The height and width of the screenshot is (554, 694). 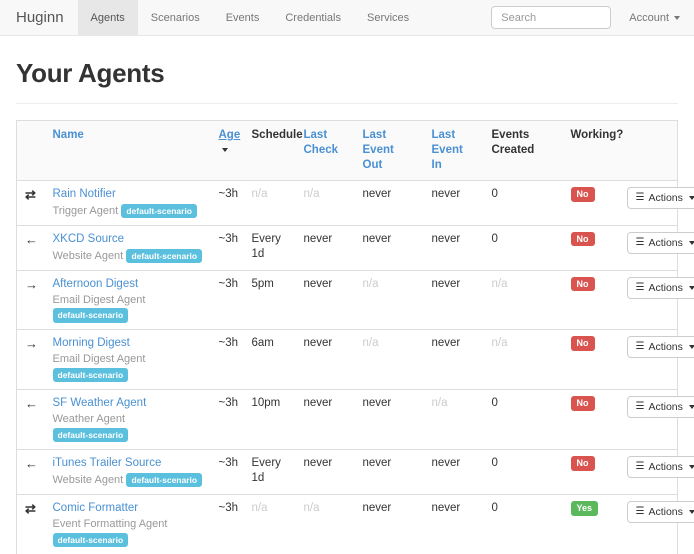 What do you see at coordinates (347, 73) in the screenshot?
I see `page-title: Your Agents` at bounding box center [347, 73].